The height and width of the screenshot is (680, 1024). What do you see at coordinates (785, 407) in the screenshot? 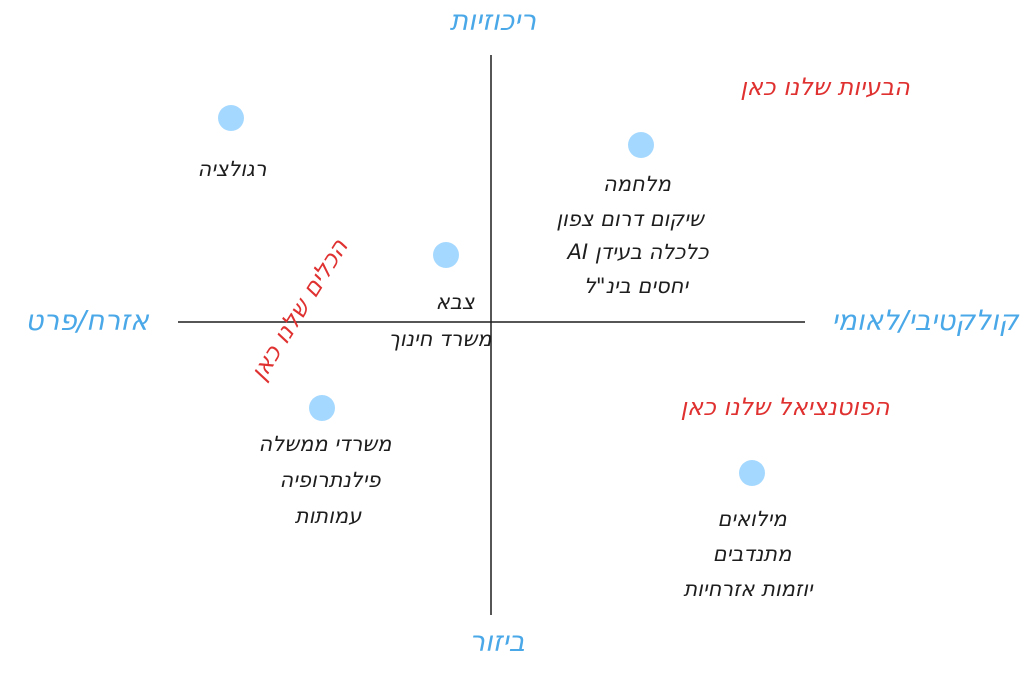
I see `annotation: הפוטנציאל שלנו כאן` at bounding box center [785, 407].